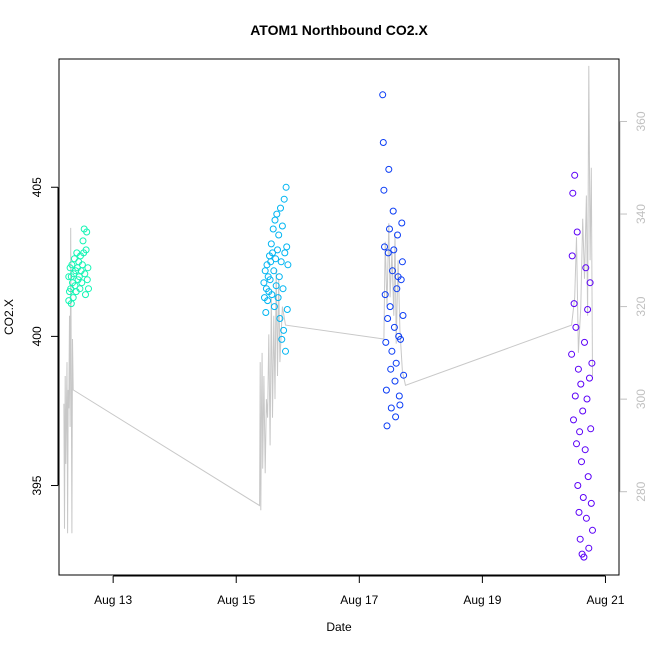 The width and height of the screenshot is (650, 650). I want to click on y-tick-label: 395, so click(37, 485).